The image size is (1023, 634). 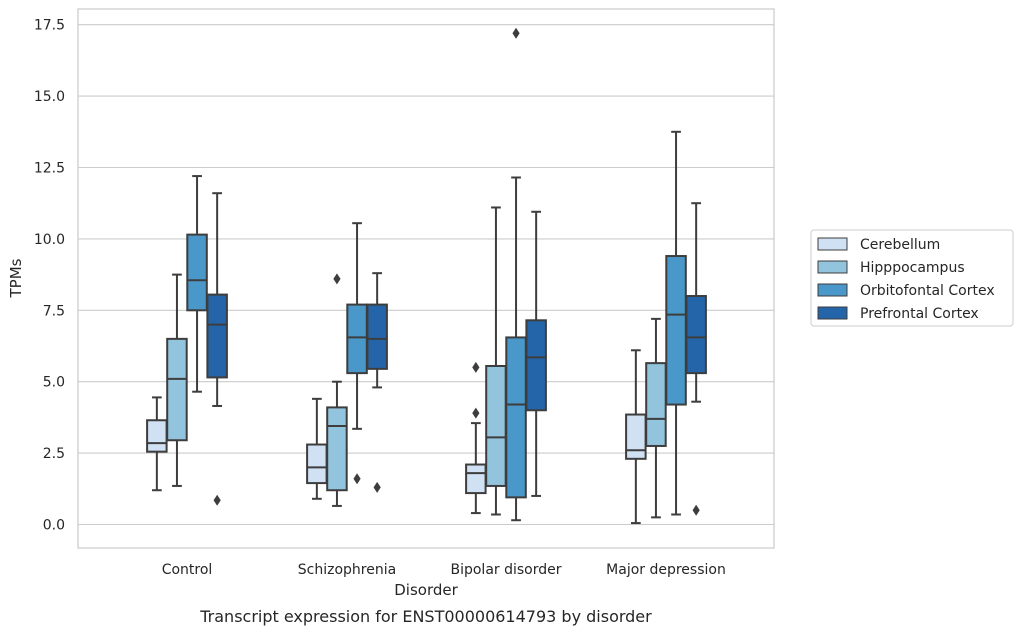 What do you see at coordinates (49, 240) in the screenshot?
I see `y-tick-label: 10.0` at bounding box center [49, 240].